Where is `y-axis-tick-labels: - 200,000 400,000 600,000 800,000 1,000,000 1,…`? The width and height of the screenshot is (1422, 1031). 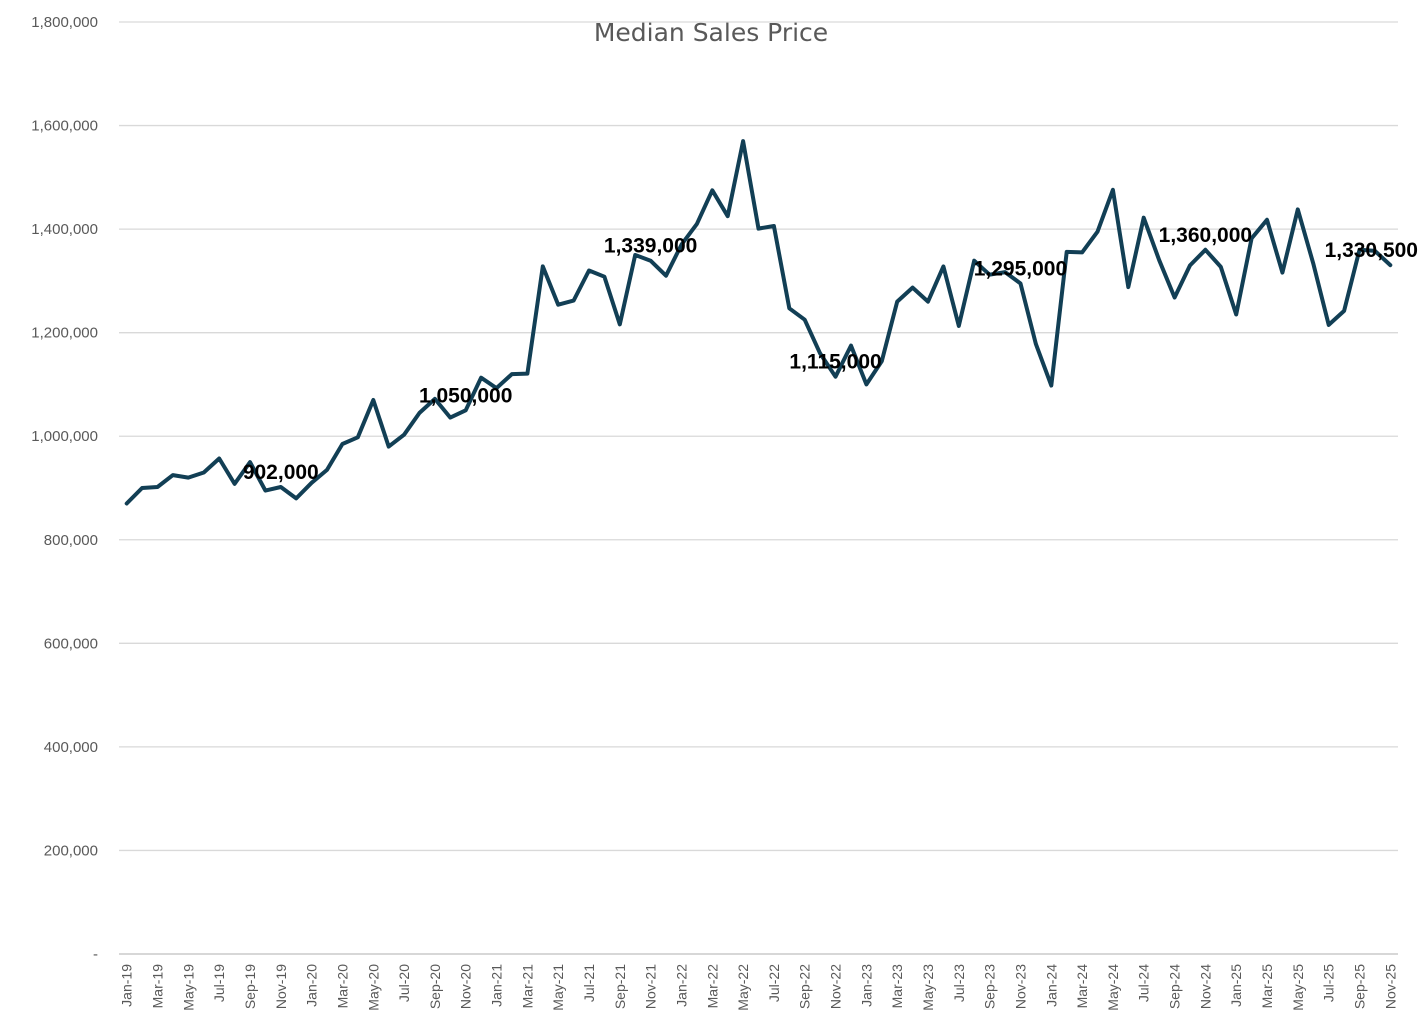
y-axis-tick-labels: - 200,000 400,000 600,000 800,000 1,000,000 1,… is located at coordinates (64, 488).